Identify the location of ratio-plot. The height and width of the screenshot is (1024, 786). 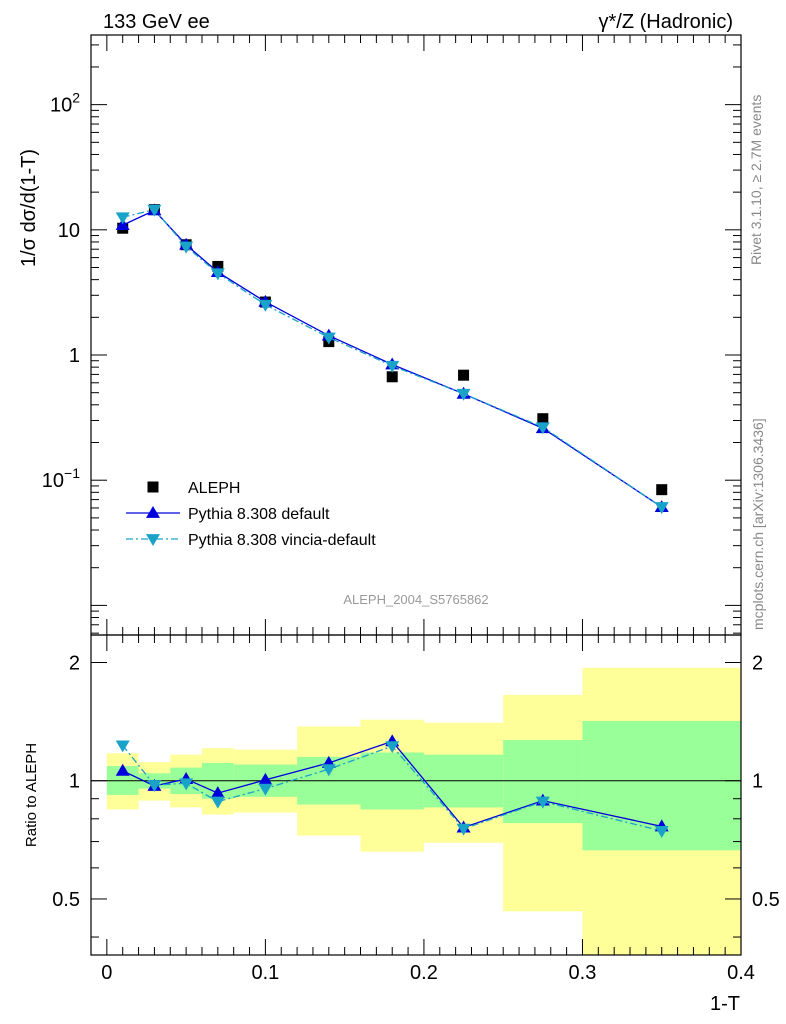
(392, 786).